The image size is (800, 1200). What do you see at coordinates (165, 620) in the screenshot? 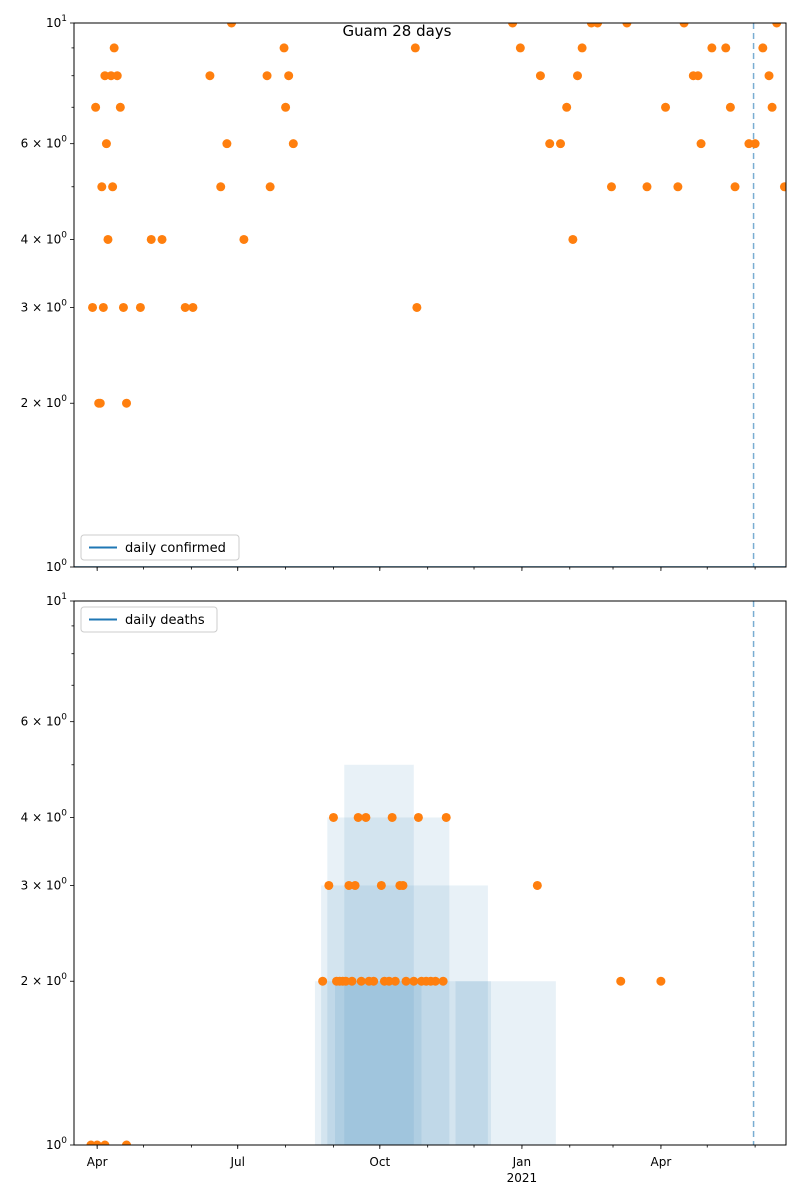
I see `legend-label: daily deaths` at bounding box center [165, 620].